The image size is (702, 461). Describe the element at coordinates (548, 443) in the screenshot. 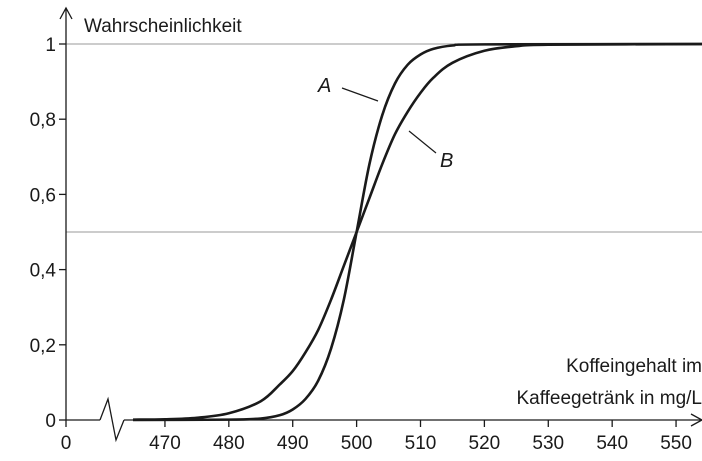

I see `x-tick-label: 530` at that location.